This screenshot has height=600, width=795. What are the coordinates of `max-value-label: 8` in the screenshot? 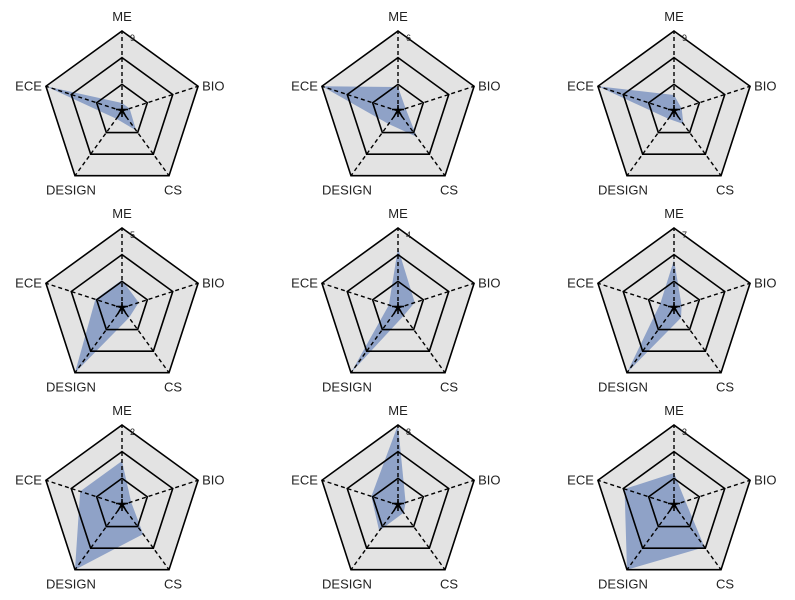 It's located at (408, 432).